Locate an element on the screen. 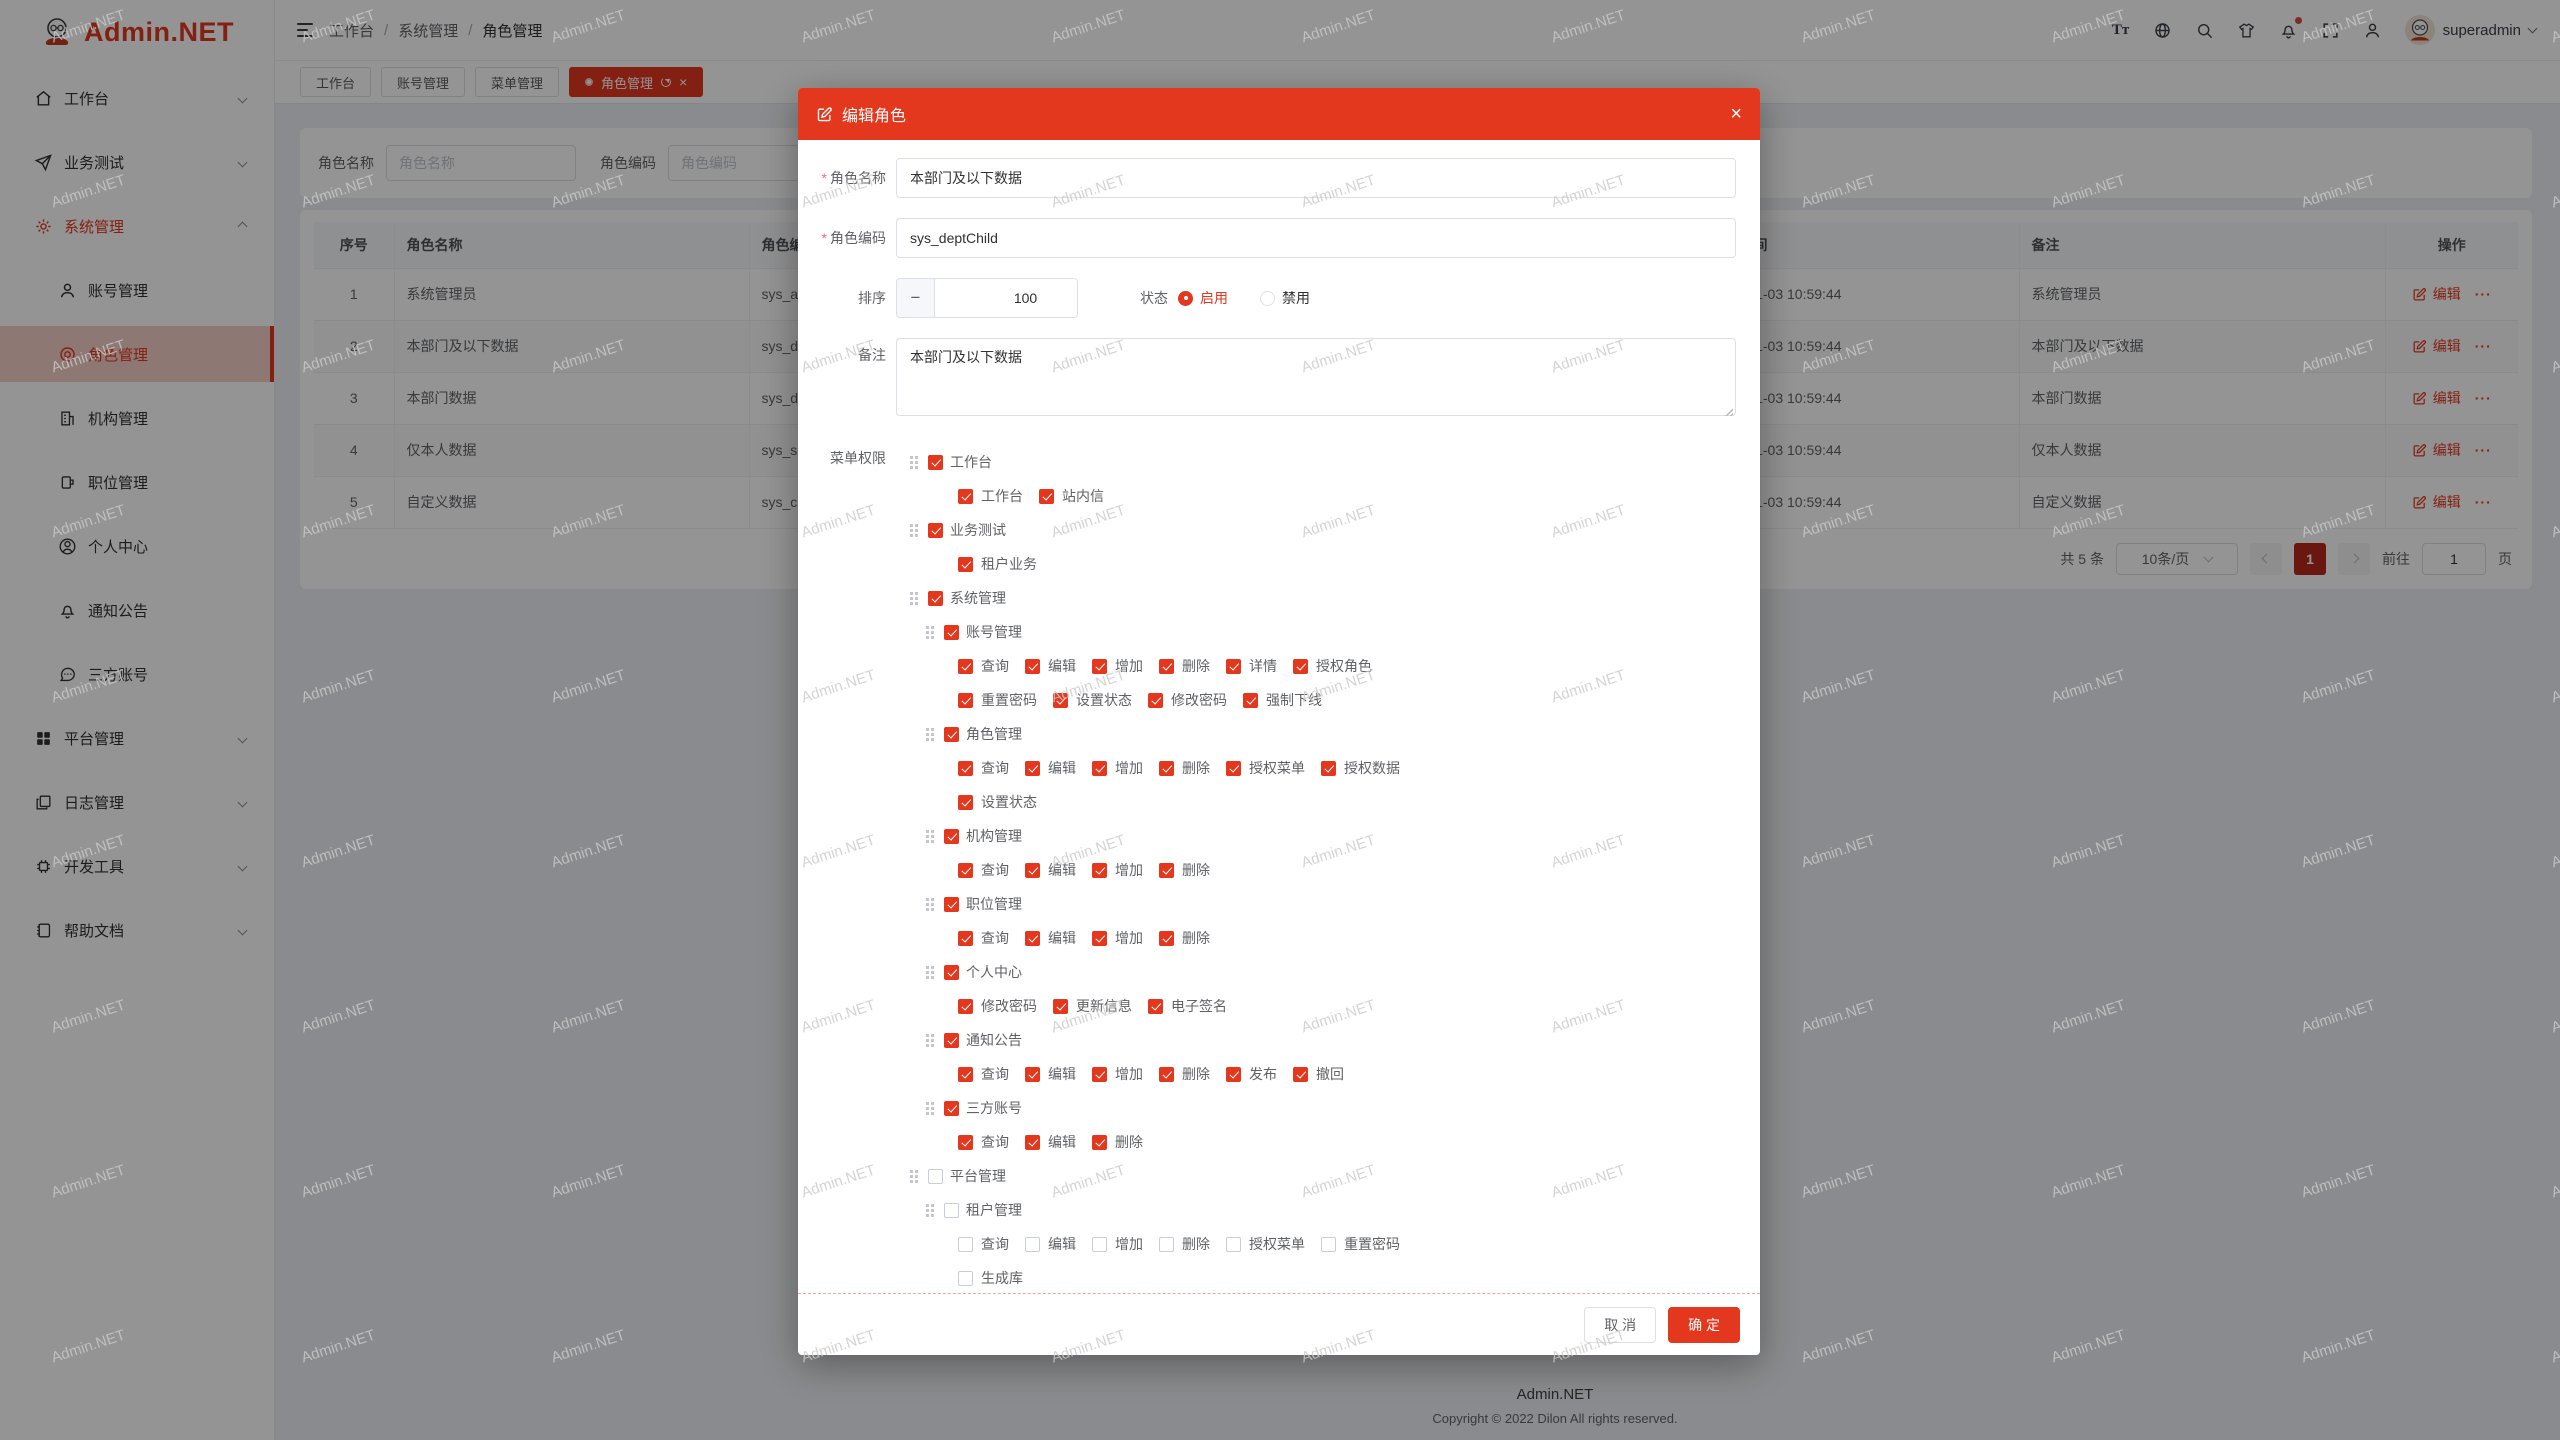 Image resolution: width=2560 pixels, height=1440 pixels. sidebar-item-org: 机构管理 is located at coordinates (137, 418).